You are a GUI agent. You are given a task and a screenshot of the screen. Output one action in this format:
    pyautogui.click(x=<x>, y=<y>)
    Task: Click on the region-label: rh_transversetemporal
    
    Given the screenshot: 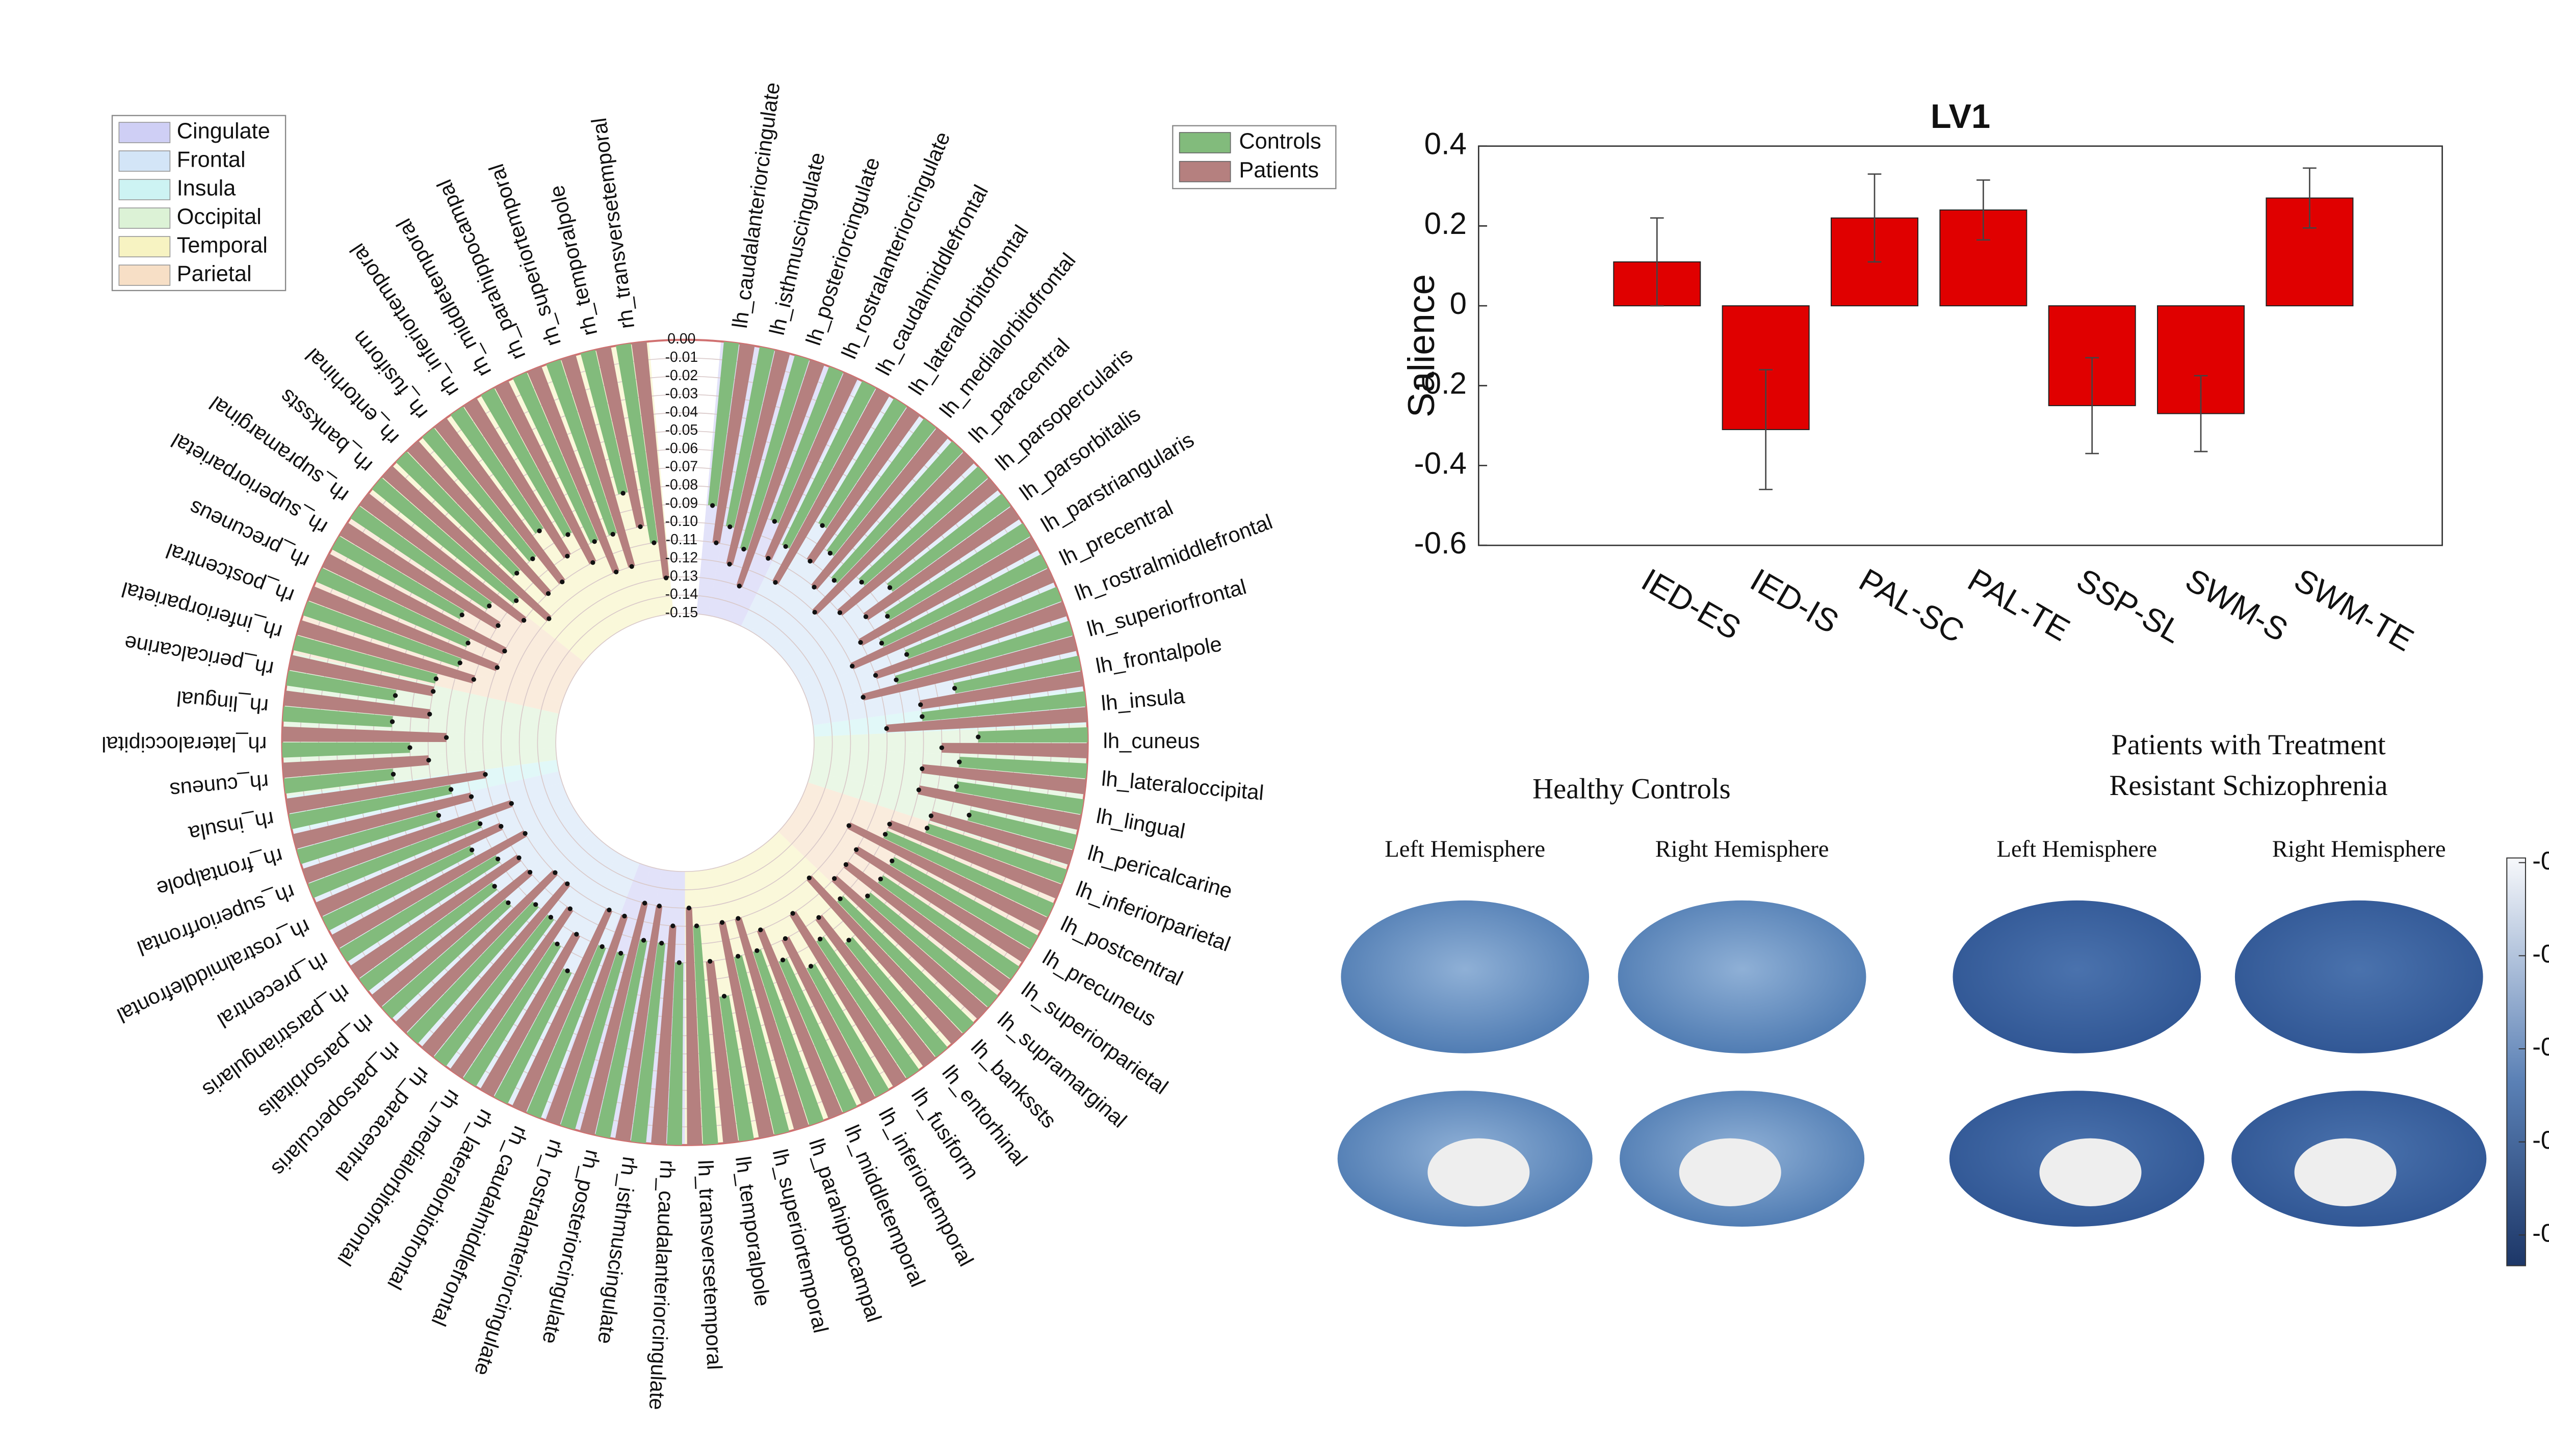 What is the action you would take?
    pyautogui.click(x=613, y=223)
    